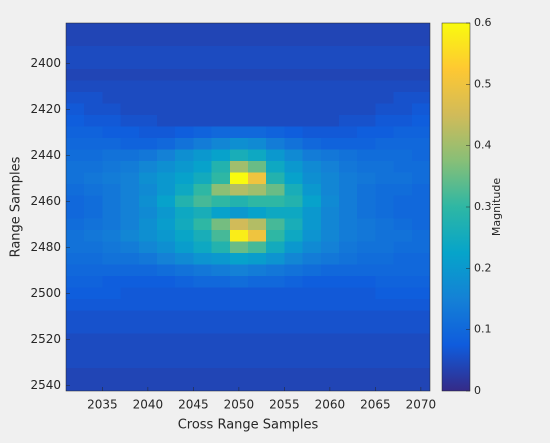 Image resolution: width=550 pixels, height=443 pixels. I want to click on x-tick-label: 2055, so click(284, 405).